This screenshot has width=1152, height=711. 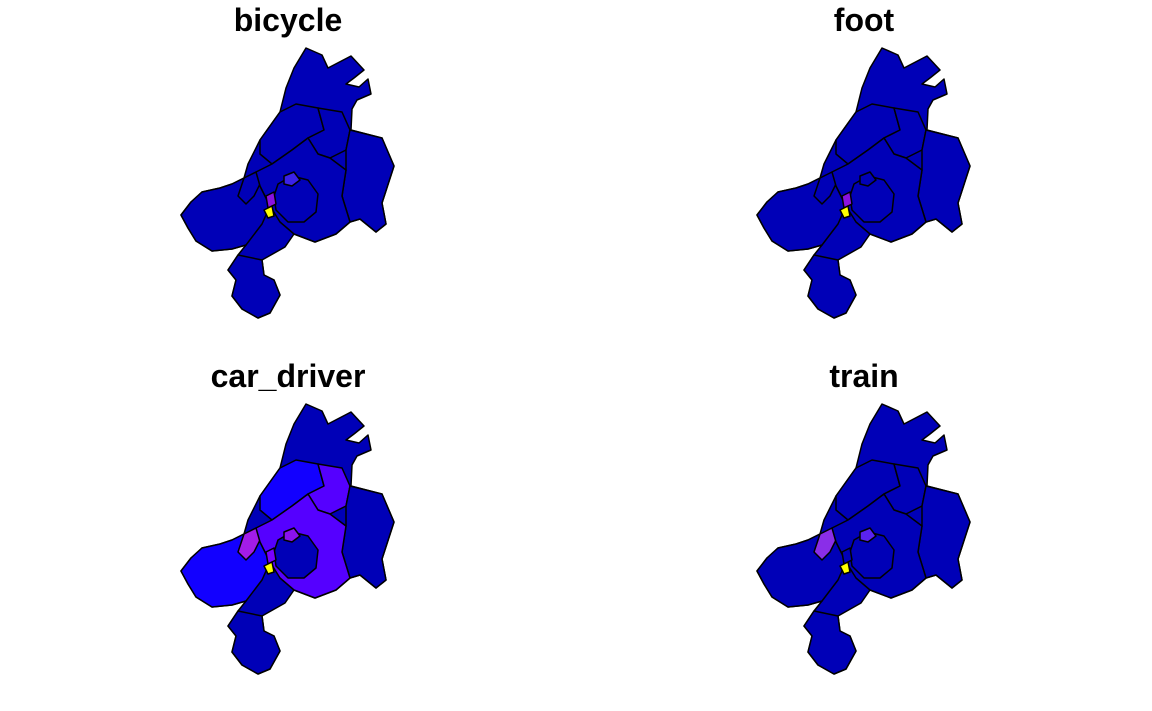 What do you see at coordinates (864, 376) in the screenshot?
I see `panel-title: train` at bounding box center [864, 376].